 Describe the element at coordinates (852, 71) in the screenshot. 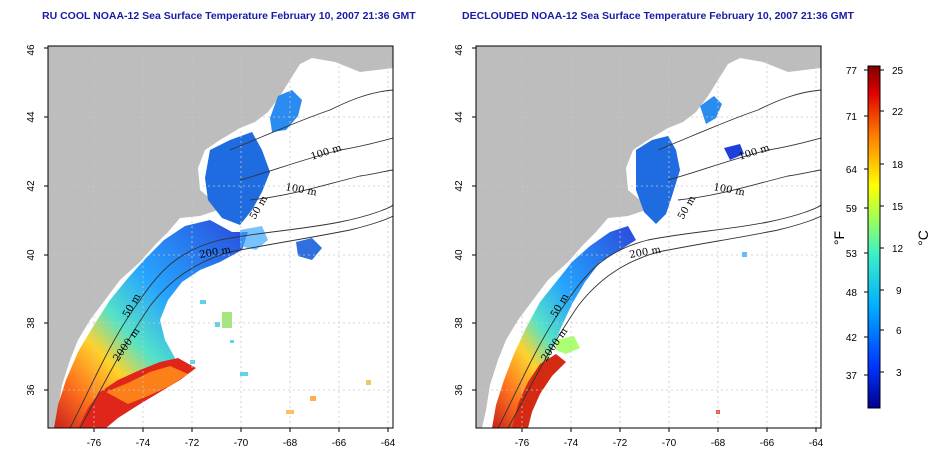

I see `colorbar-f-label: 77` at that location.